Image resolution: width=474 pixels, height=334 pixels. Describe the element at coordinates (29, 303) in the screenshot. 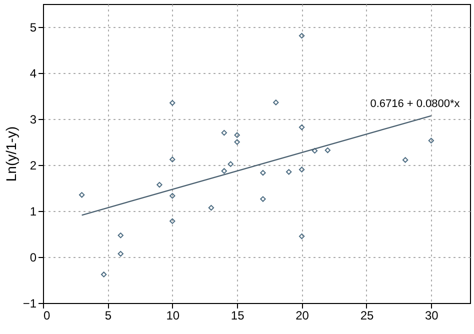

I see `y-tick-label: −1` at that location.